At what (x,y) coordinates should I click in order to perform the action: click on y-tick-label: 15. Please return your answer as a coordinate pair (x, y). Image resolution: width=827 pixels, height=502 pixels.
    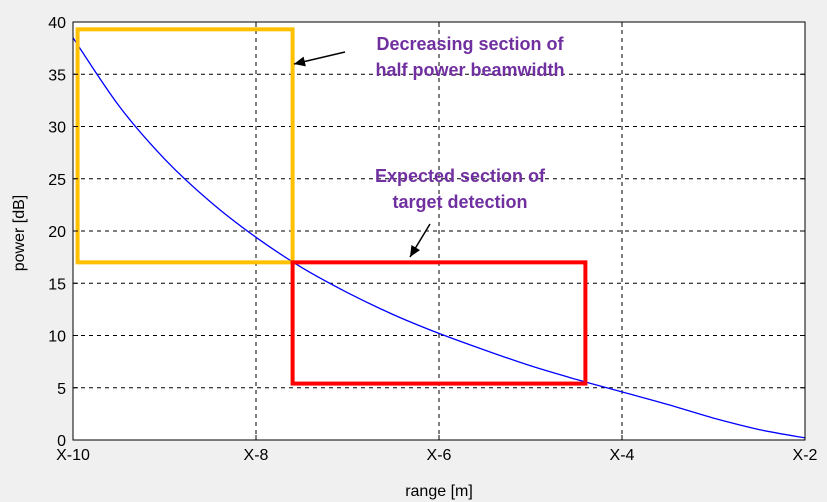
    Looking at the image, I should click on (57, 284).